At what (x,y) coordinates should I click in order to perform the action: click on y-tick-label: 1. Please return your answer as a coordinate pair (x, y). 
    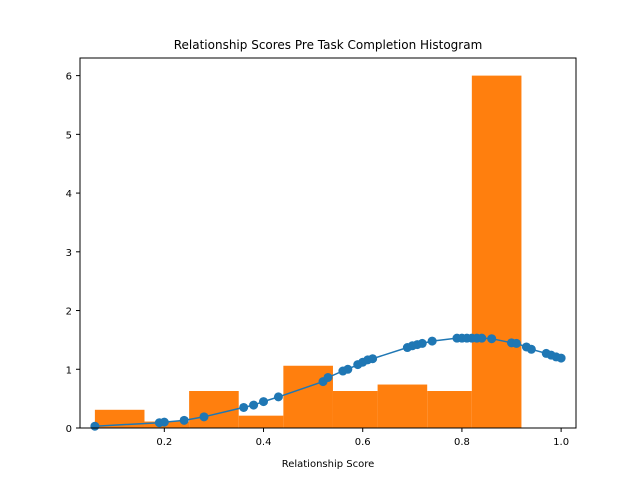
    Looking at the image, I should click on (69, 370).